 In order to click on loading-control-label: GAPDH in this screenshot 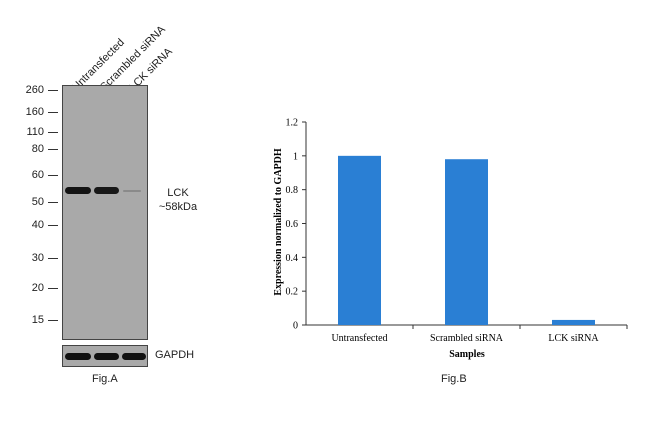, I will do `click(175, 355)`.